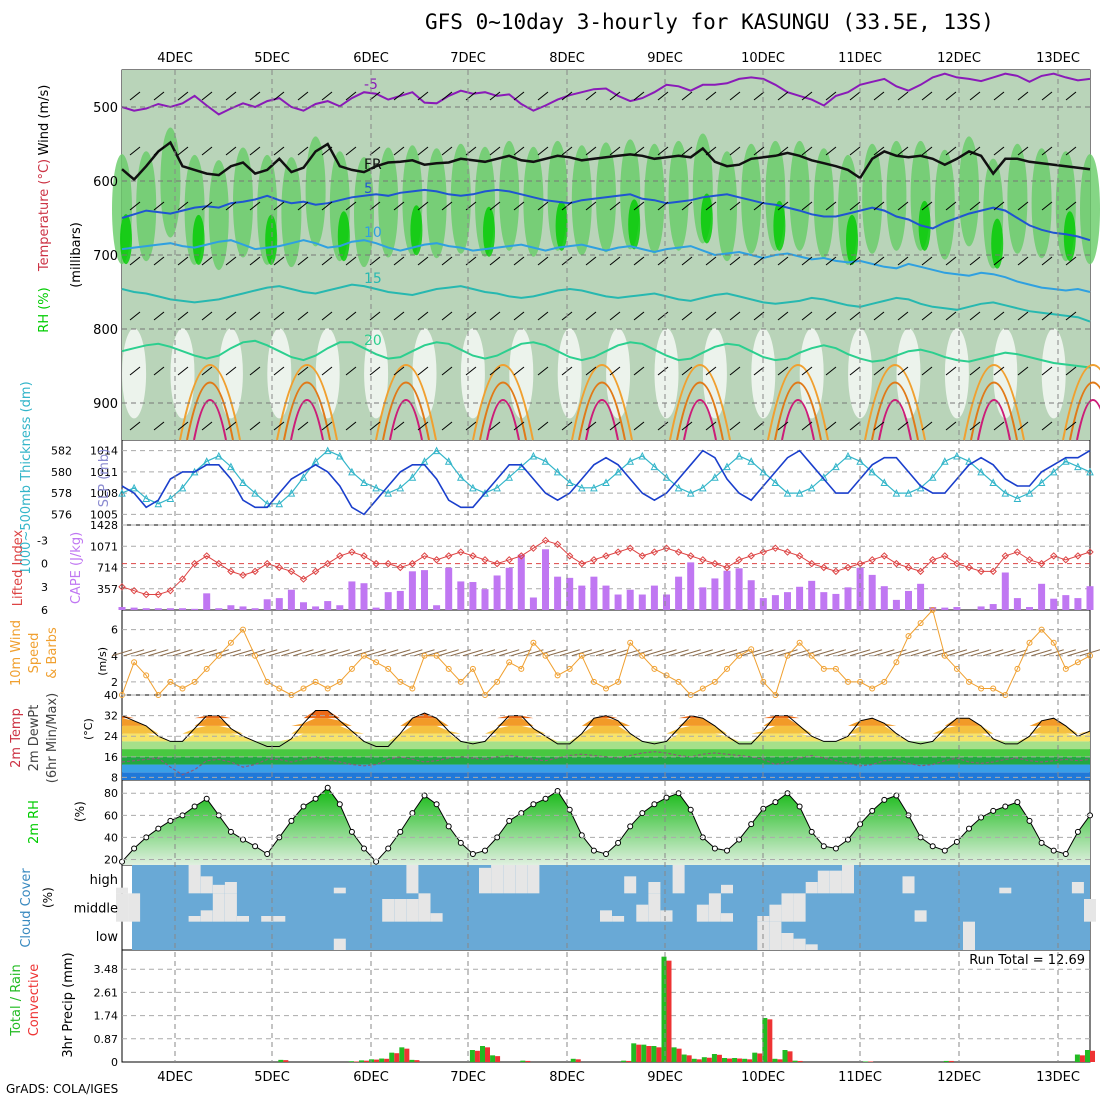 This screenshot has height=1100, width=1100. Describe the element at coordinates (1027, 960) in the screenshot. I see `run-total: Run Total = 12.69` at that location.